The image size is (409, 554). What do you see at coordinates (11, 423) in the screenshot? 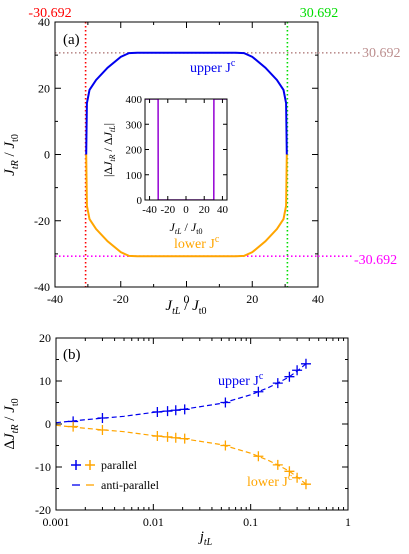
I see `y-axis-label-b: ΔJtR / Jt0` at bounding box center [11, 423].